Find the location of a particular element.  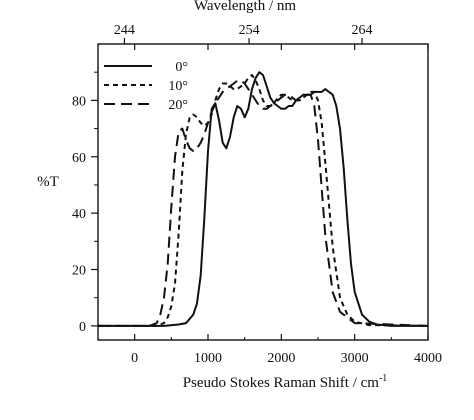

x-axis-title-superscript: -1 is located at coordinates (383, 378).